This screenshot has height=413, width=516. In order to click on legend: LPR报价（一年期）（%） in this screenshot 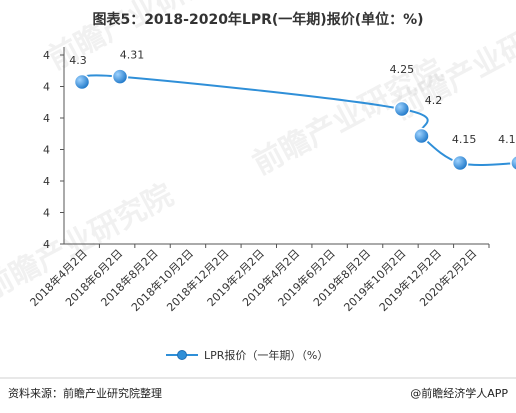, I will do `click(247, 355)`.